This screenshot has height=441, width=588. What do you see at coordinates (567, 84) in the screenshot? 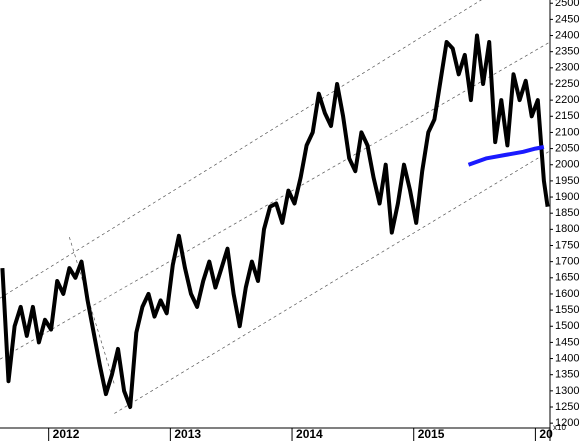
I see `y-tick-label: 2250` at bounding box center [567, 84].